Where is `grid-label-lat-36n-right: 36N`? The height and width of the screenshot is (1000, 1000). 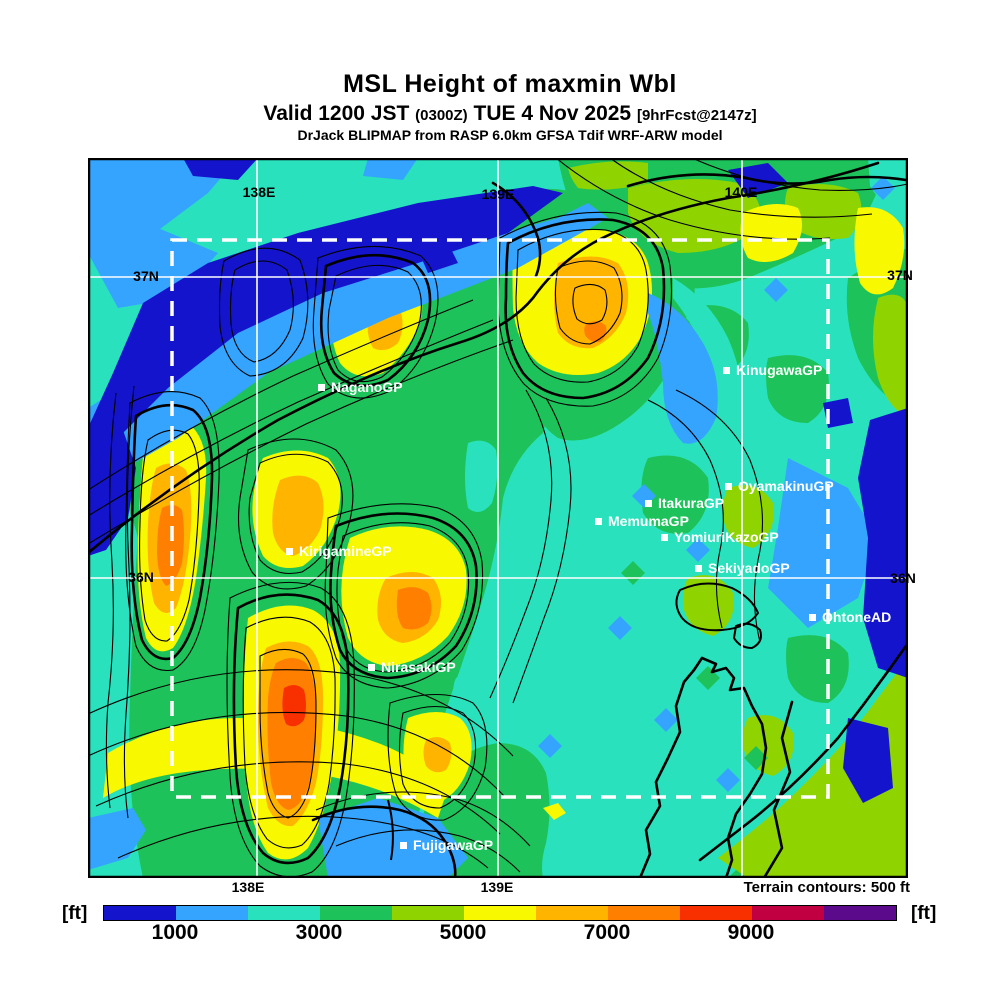
grid-label-lat-36n-right: 36N is located at coordinates (903, 578).